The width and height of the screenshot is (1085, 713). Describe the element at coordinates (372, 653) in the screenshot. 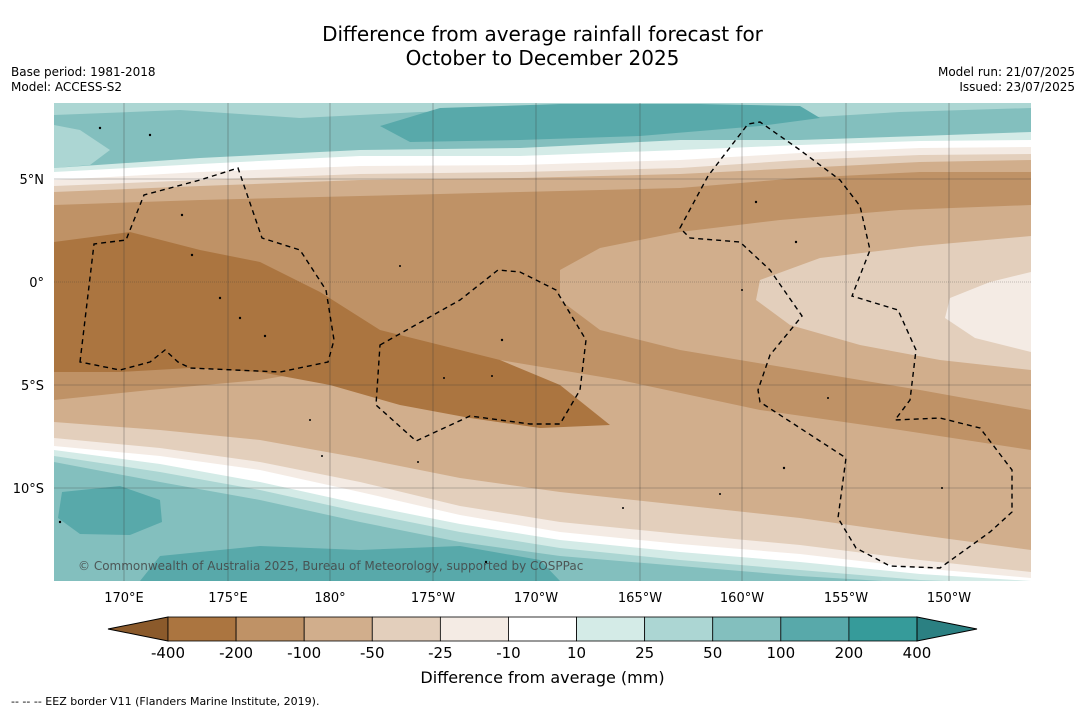

I see `colorbar-tick-label: -50` at that location.